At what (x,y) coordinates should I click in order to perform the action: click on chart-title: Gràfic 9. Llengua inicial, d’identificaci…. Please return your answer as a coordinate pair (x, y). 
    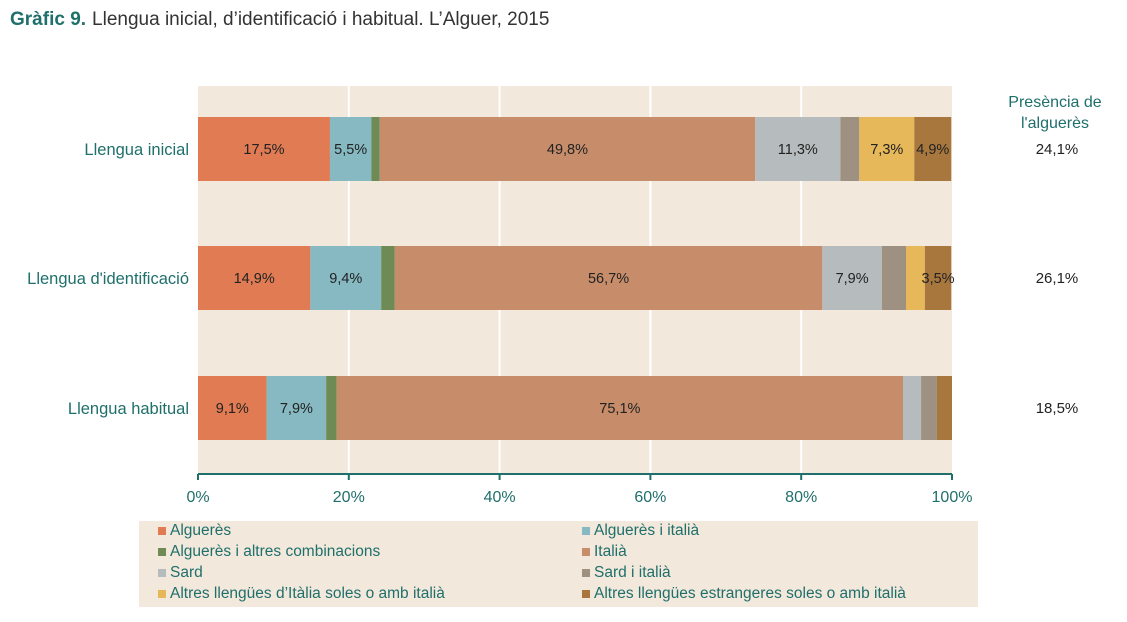
    Looking at the image, I should click on (279, 20).